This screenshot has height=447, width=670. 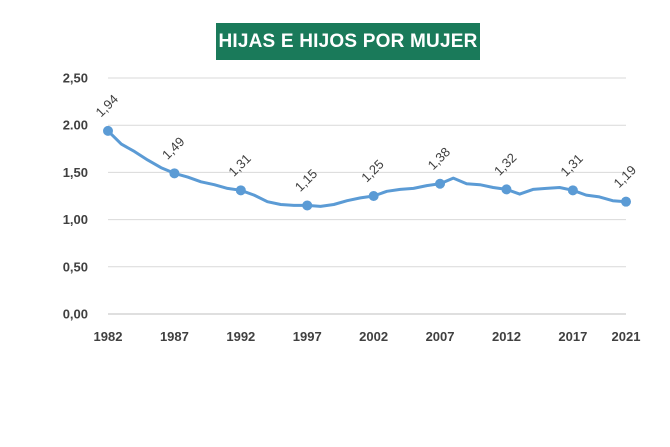 I want to click on x-tick-label: 1997, so click(x=307, y=336).